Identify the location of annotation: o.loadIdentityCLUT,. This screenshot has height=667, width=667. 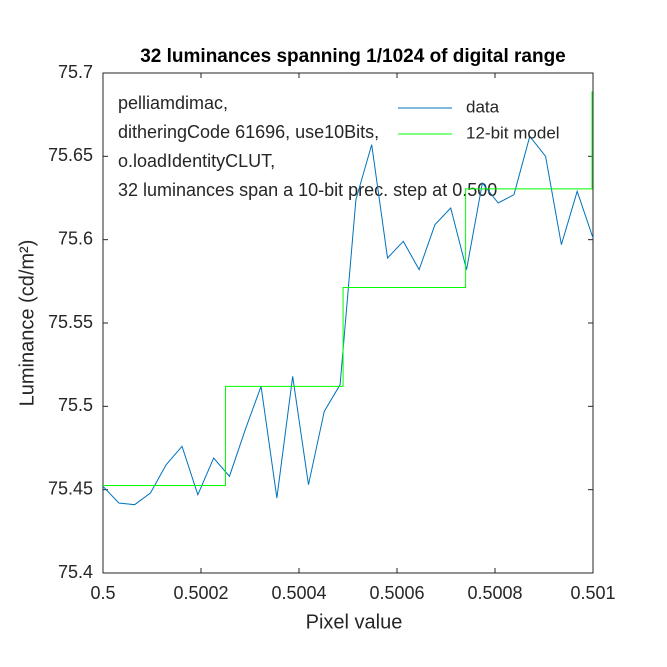
(196, 161).